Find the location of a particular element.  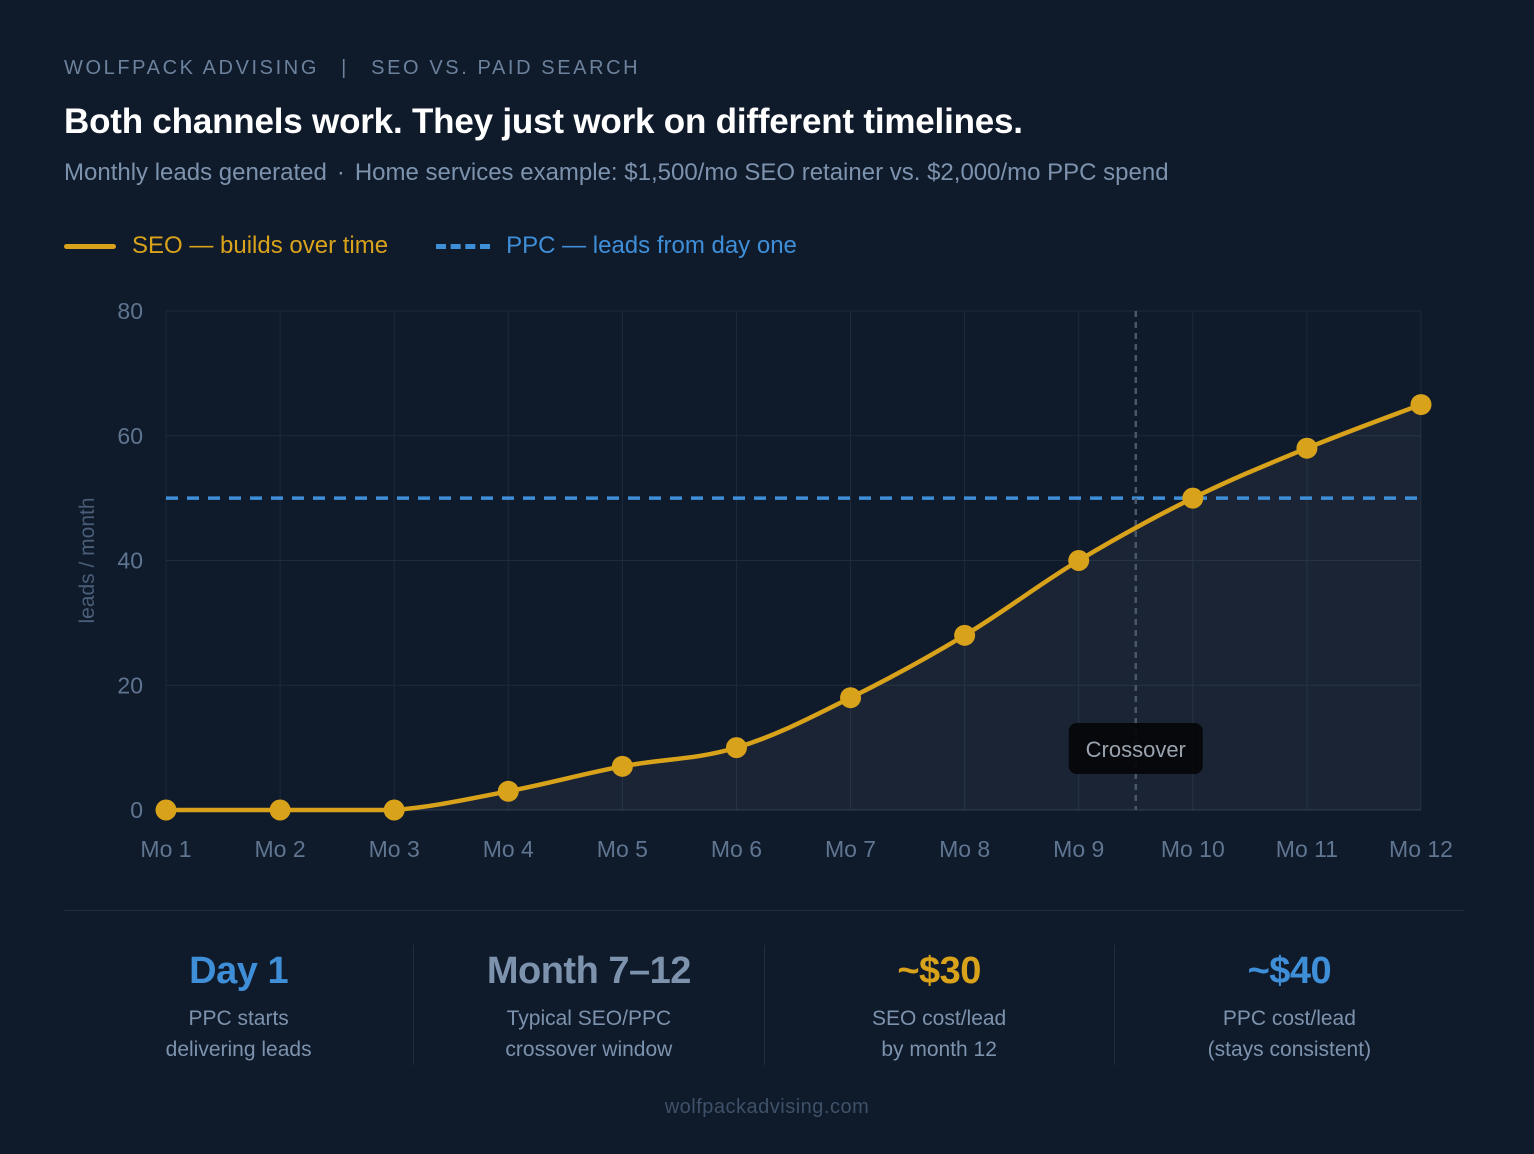

crossover-label-box is located at coordinates (1135, 748).